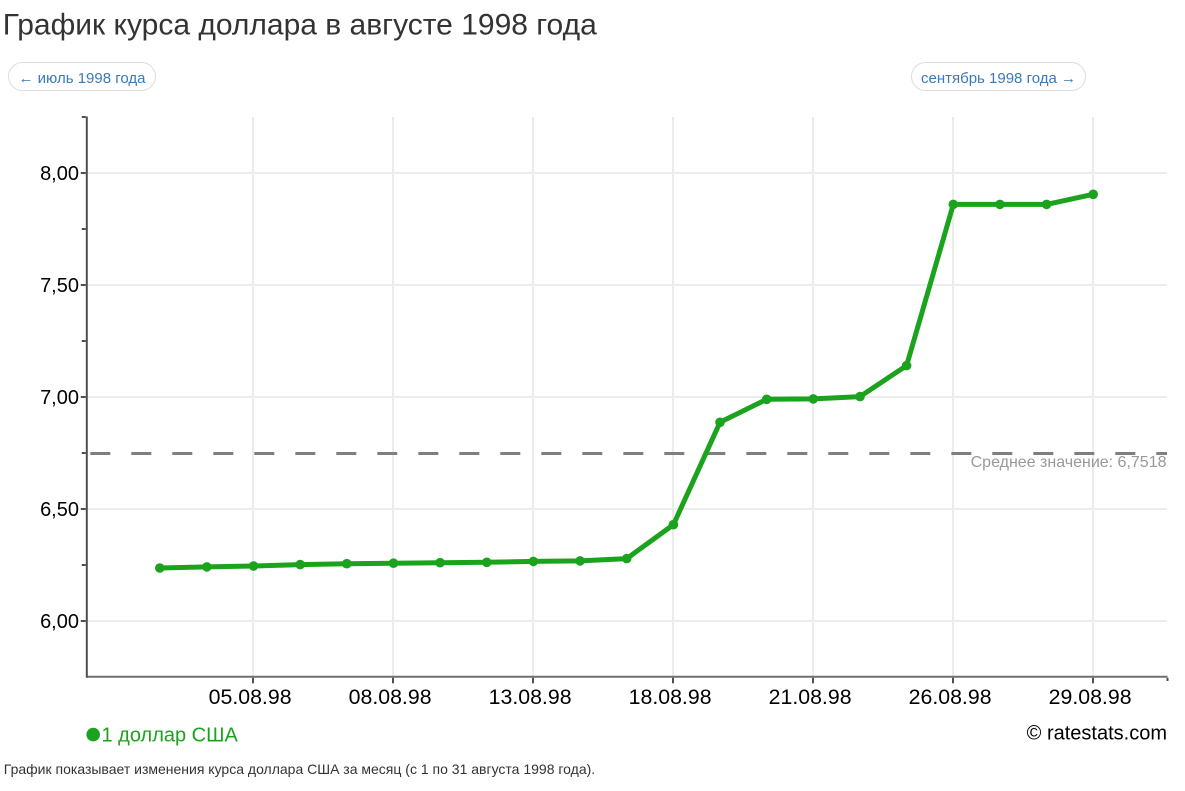  What do you see at coordinates (59, 622) in the screenshot?
I see `svg-text: 6,00` at bounding box center [59, 622].